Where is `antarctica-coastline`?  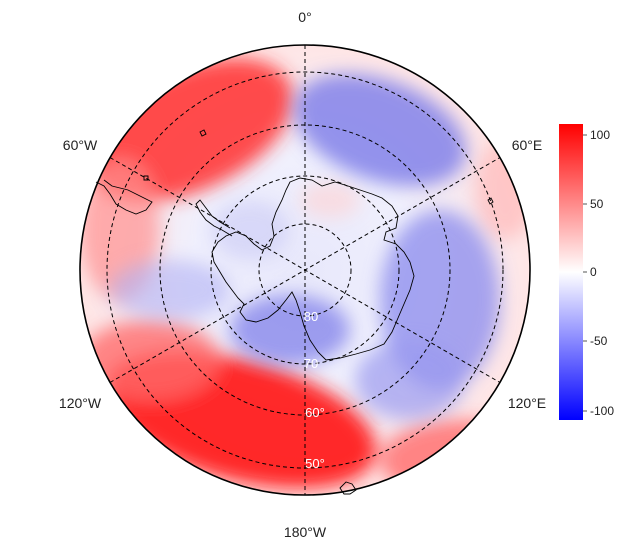 antarctica-coastline is located at coordinates (313, 269).